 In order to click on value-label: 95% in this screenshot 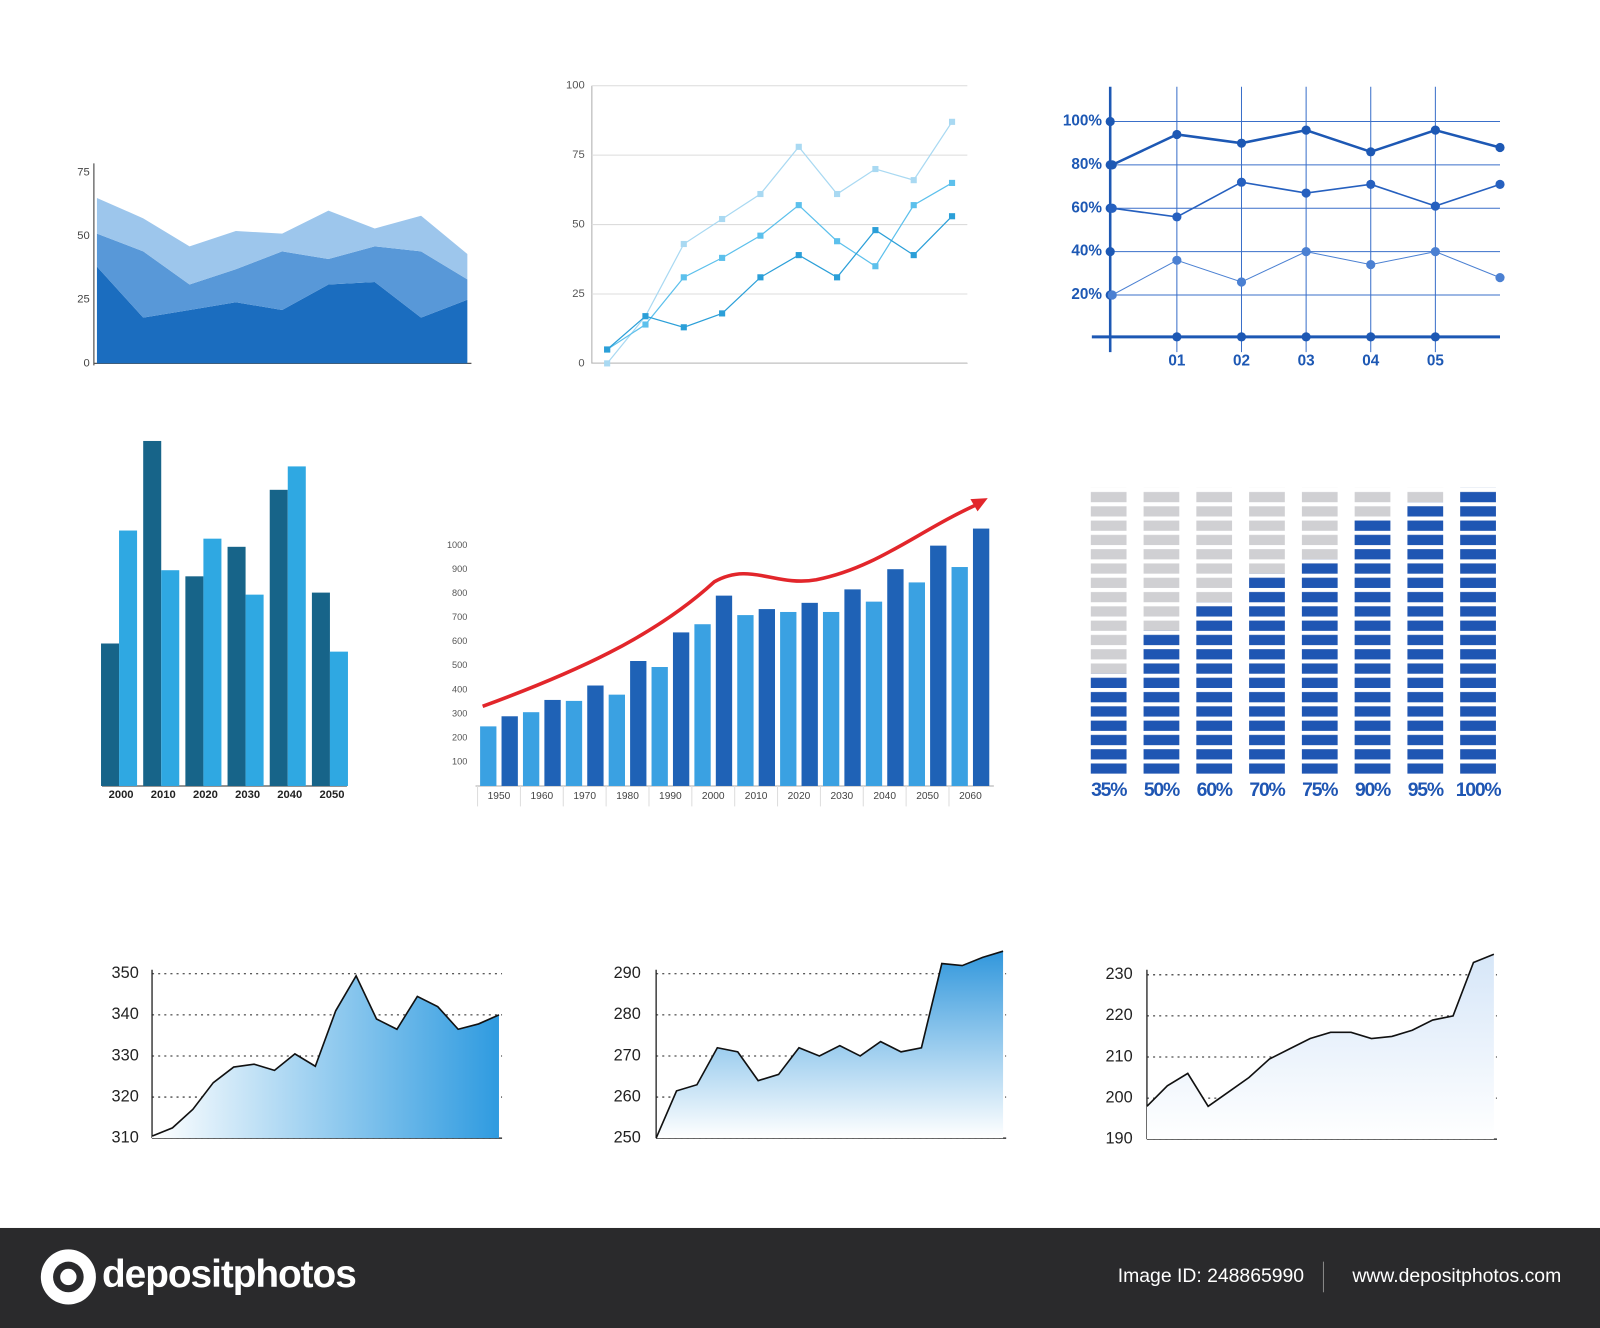, I will do `click(1426, 790)`.